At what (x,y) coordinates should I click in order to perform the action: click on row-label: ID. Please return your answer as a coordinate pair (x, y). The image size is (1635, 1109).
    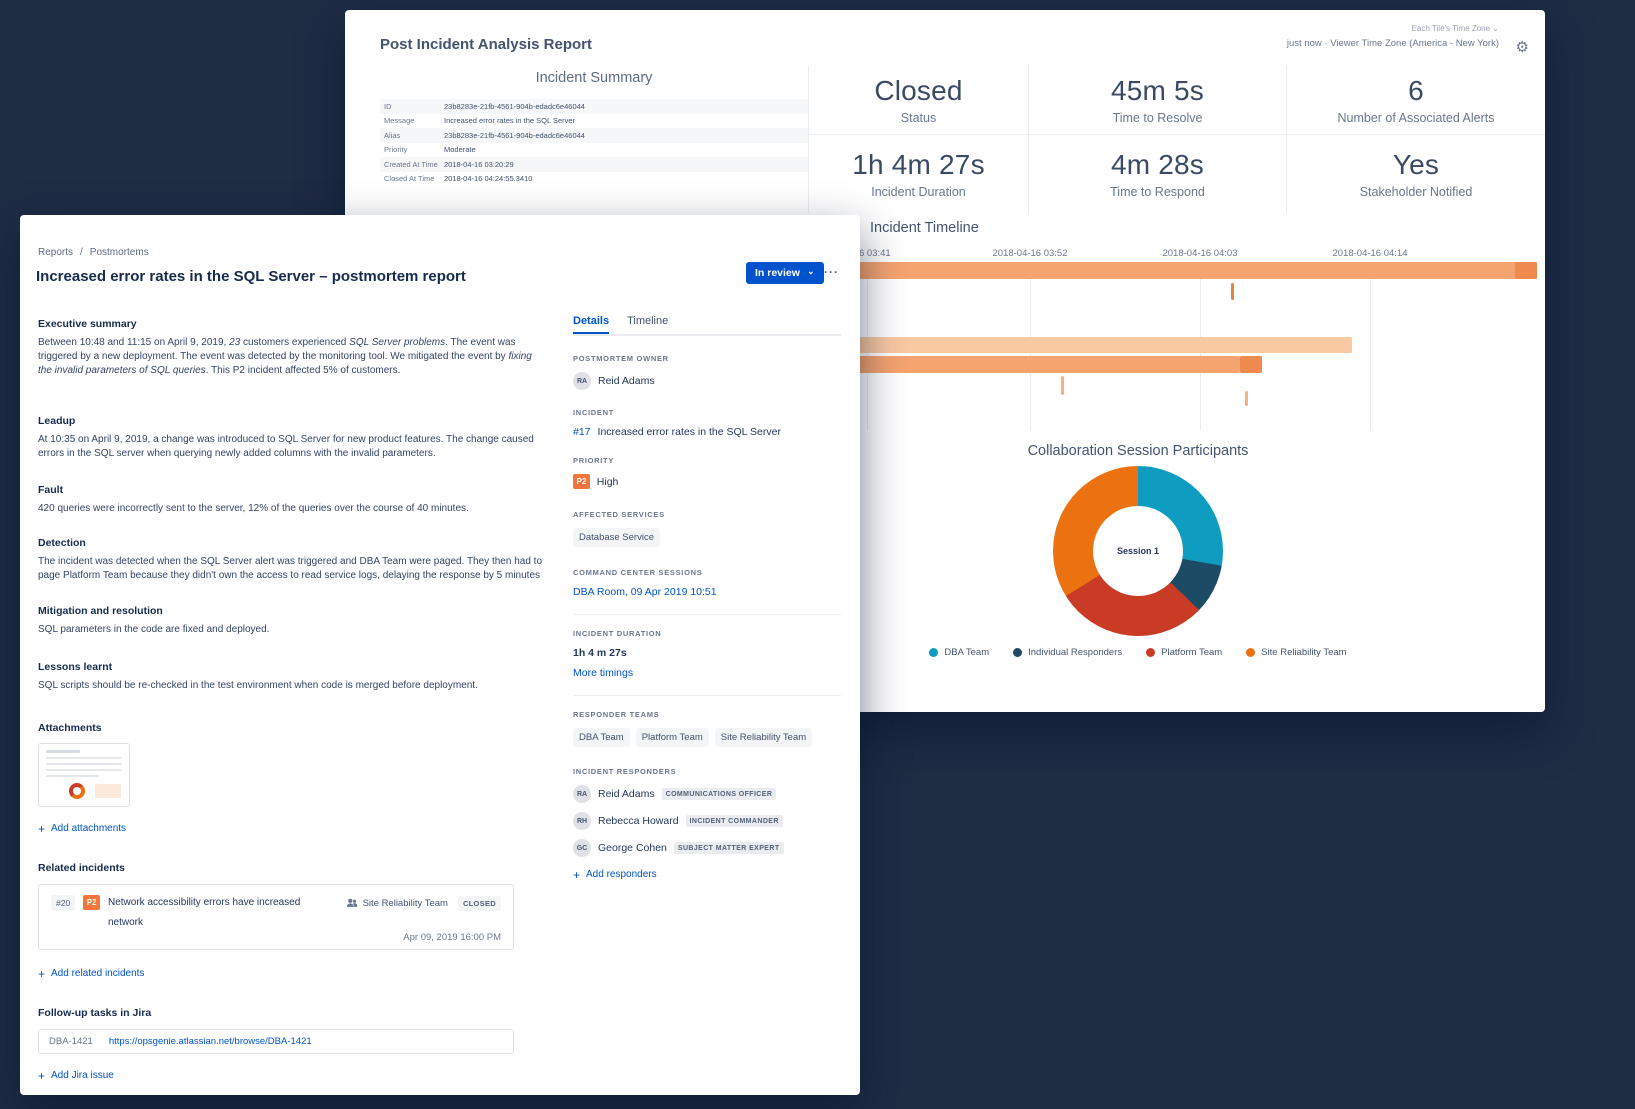
    Looking at the image, I should click on (388, 106).